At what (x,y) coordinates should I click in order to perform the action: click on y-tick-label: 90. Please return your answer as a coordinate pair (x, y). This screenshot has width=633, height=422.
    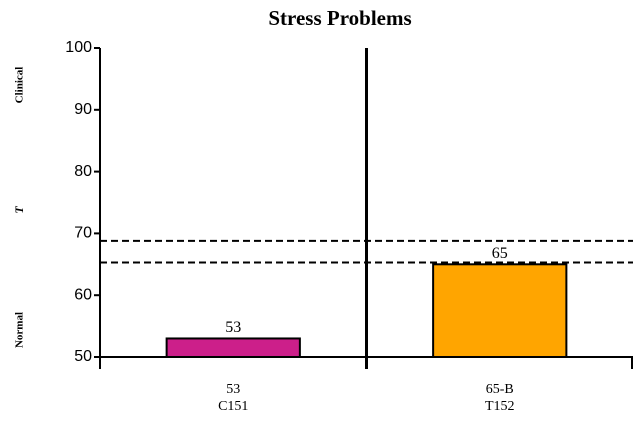
    Looking at the image, I should click on (83, 109).